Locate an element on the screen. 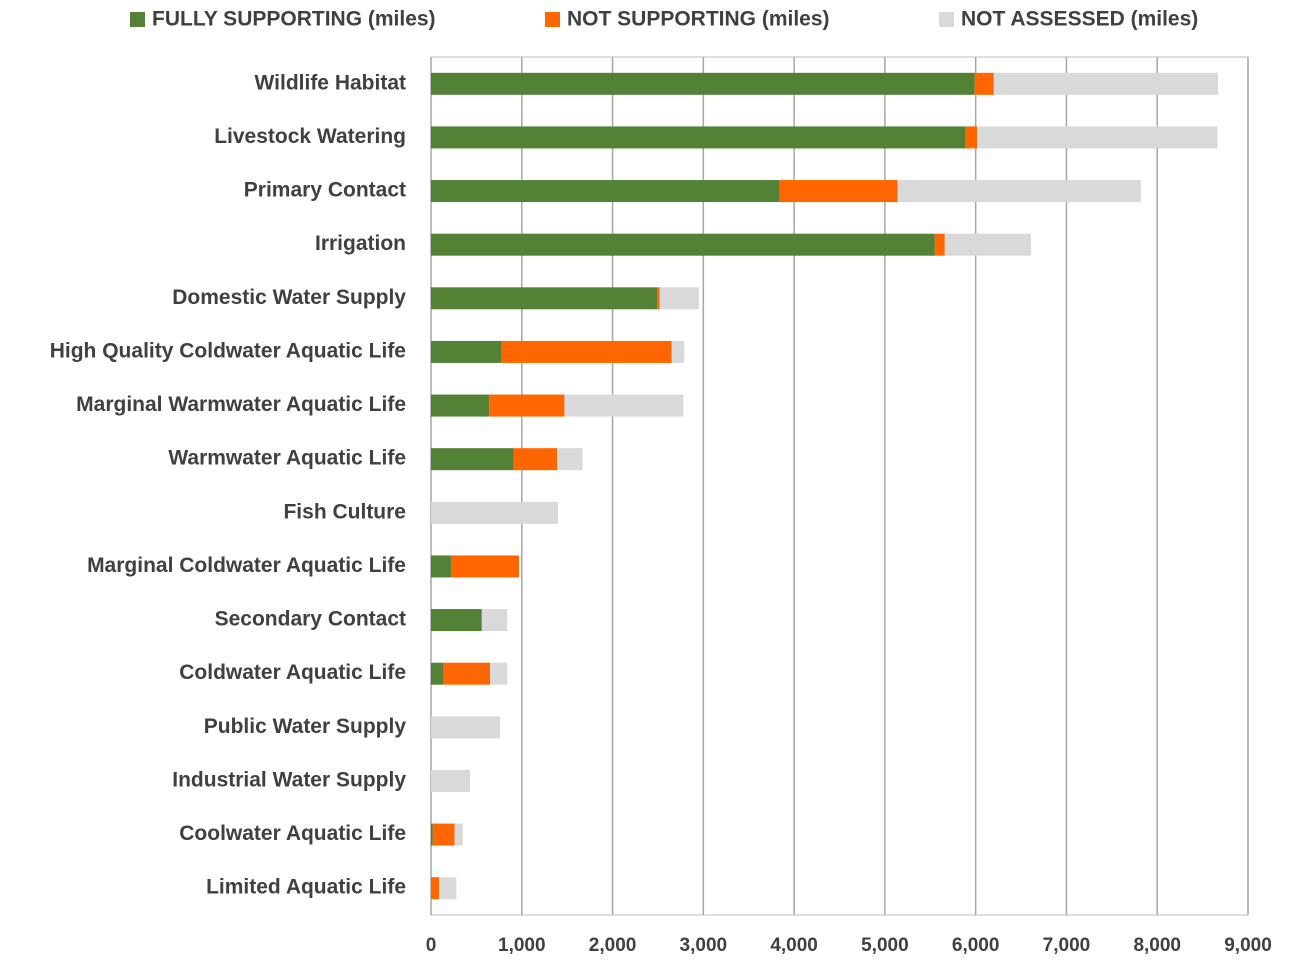 The width and height of the screenshot is (1291, 960). legend-label: NOT ASSESSED (miles) is located at coordinates (1079, 19).